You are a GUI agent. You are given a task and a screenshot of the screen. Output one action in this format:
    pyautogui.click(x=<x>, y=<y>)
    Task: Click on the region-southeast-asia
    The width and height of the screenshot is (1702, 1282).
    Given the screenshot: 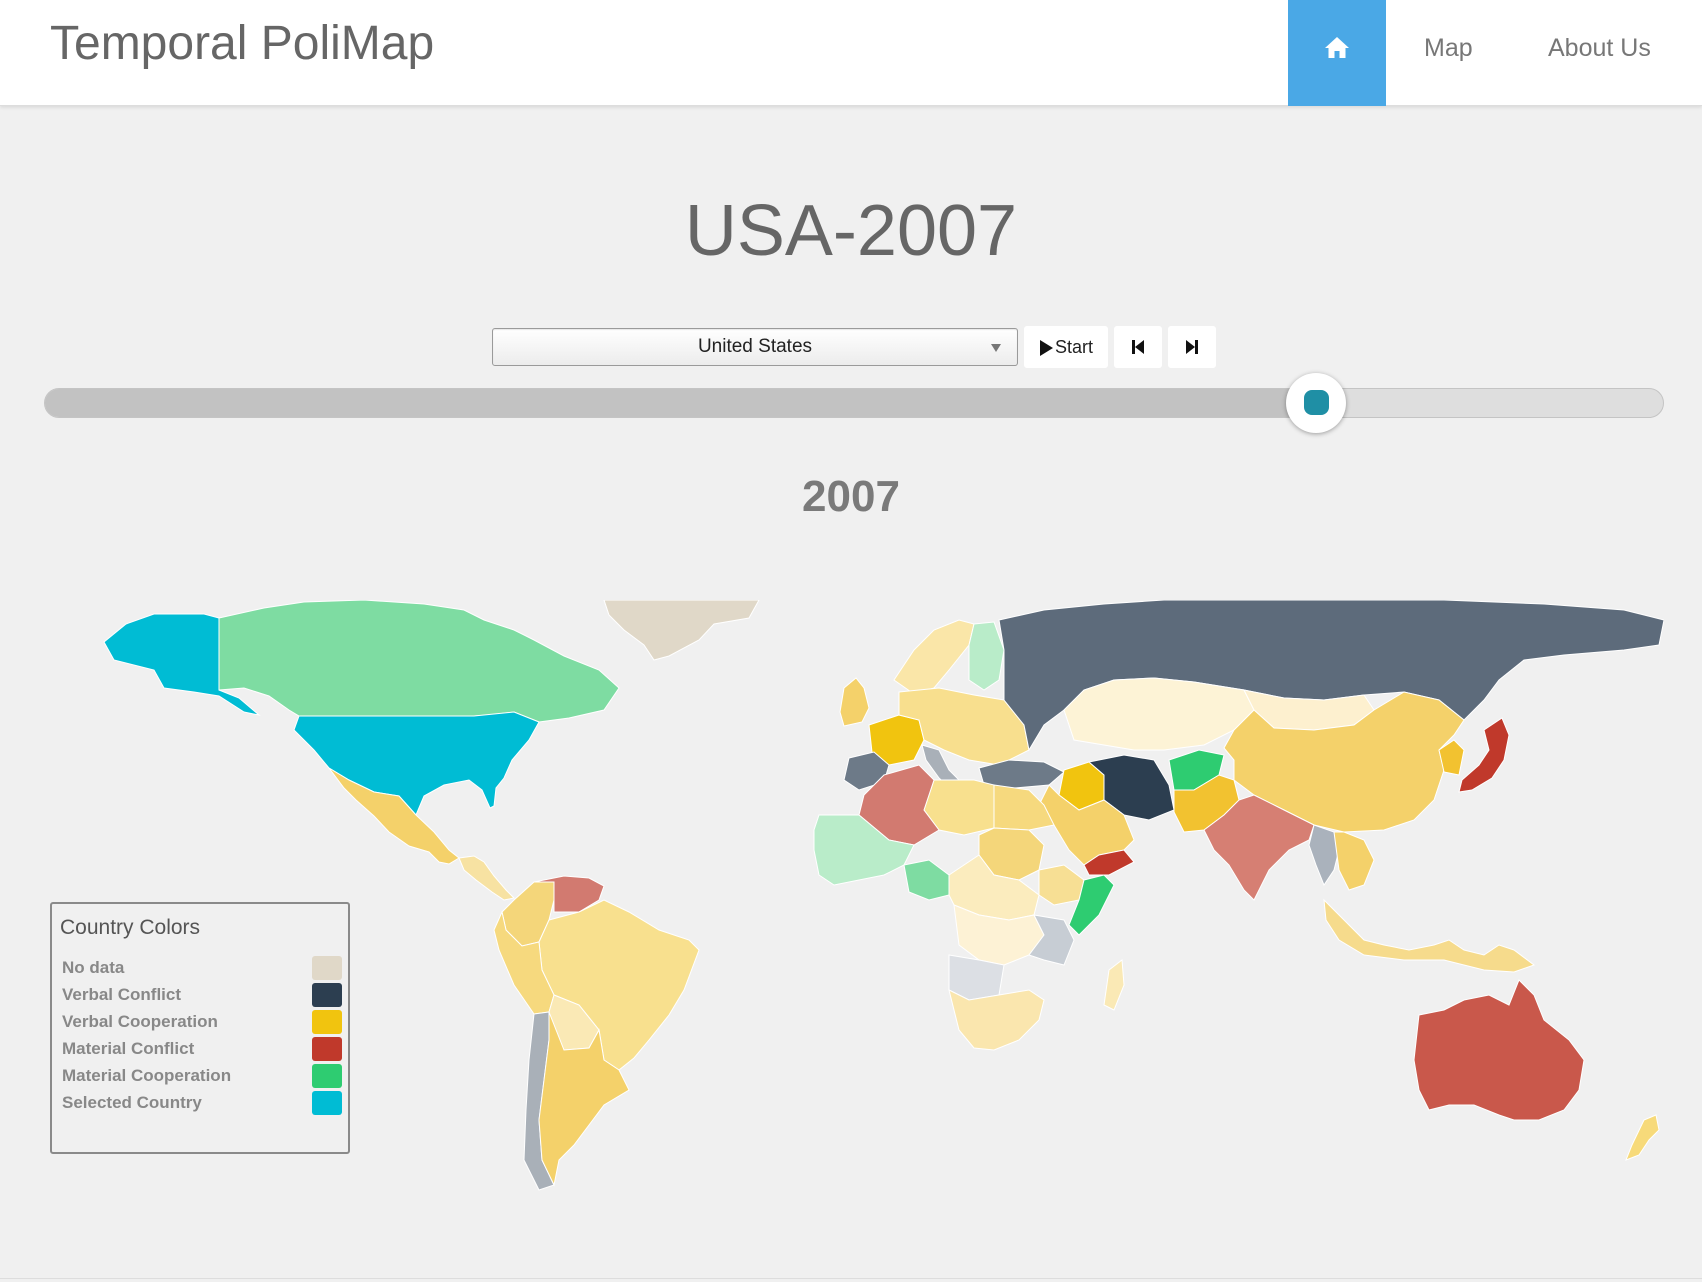 What is the action you would take?
    pyautogui.click(x=1354, y=861)
    